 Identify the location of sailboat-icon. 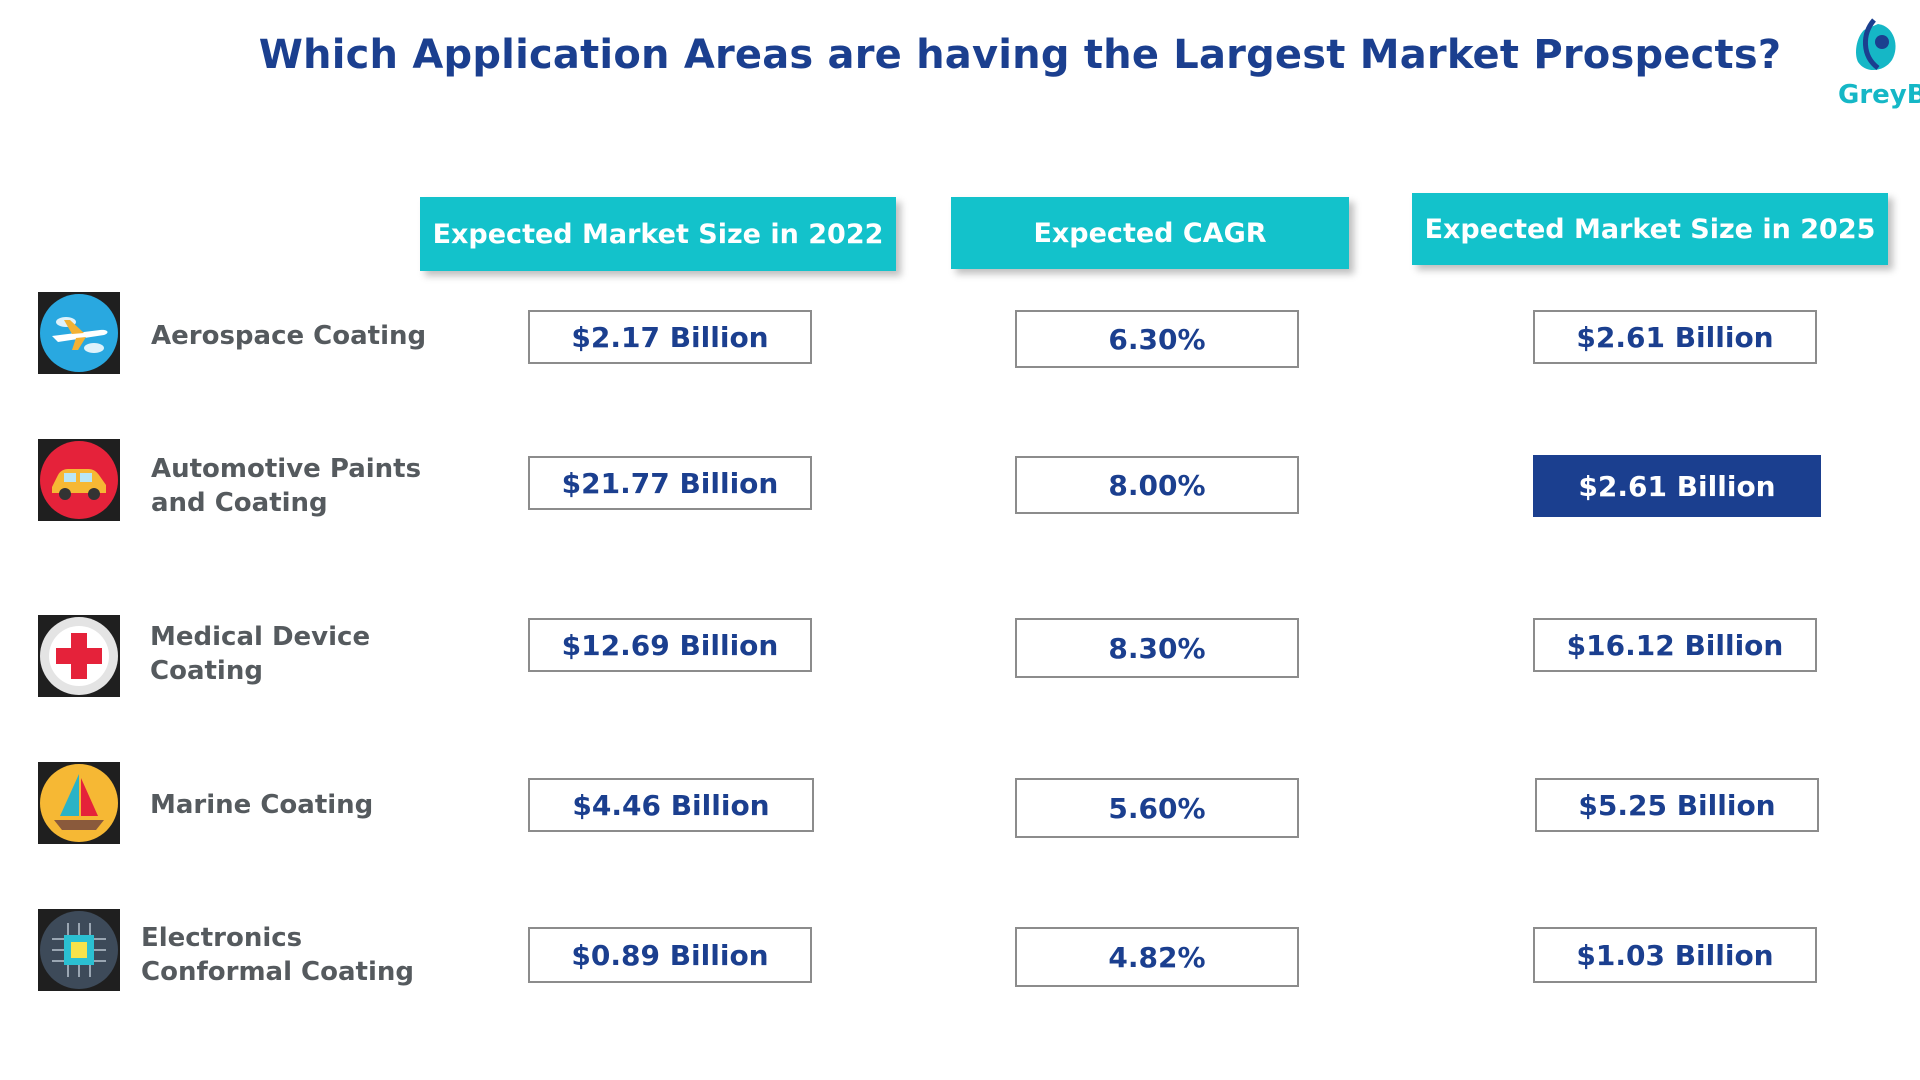
(79, 803).